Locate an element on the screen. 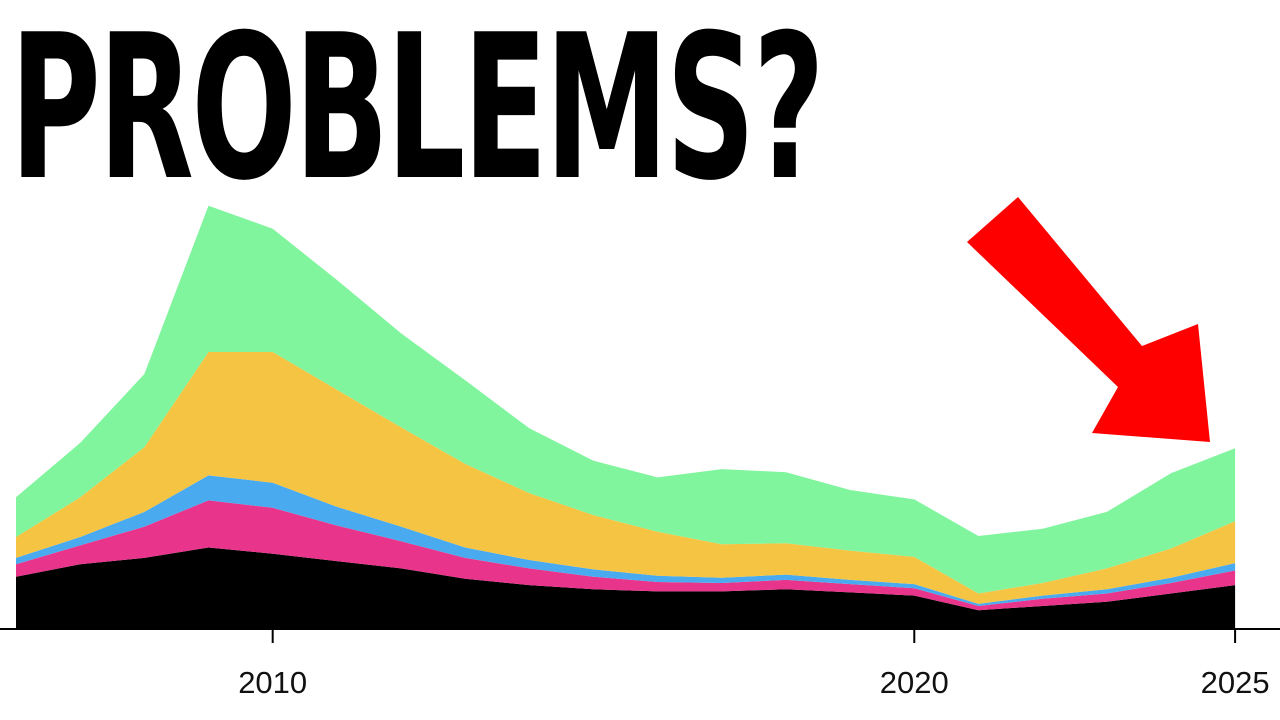 The image size is (1280, 720). x-axis-ticks is located at coordinates (754, 636).